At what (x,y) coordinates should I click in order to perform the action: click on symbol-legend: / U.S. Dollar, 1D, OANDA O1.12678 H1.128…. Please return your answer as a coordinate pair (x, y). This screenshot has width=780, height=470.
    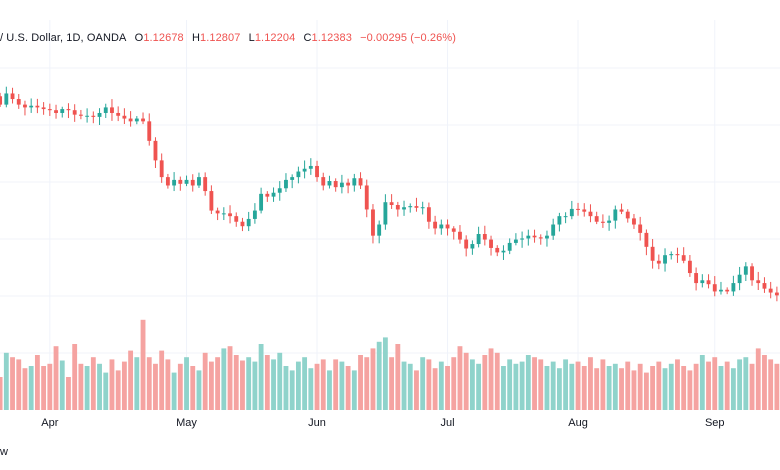
    Looking at the image, I should click on (228, 40).